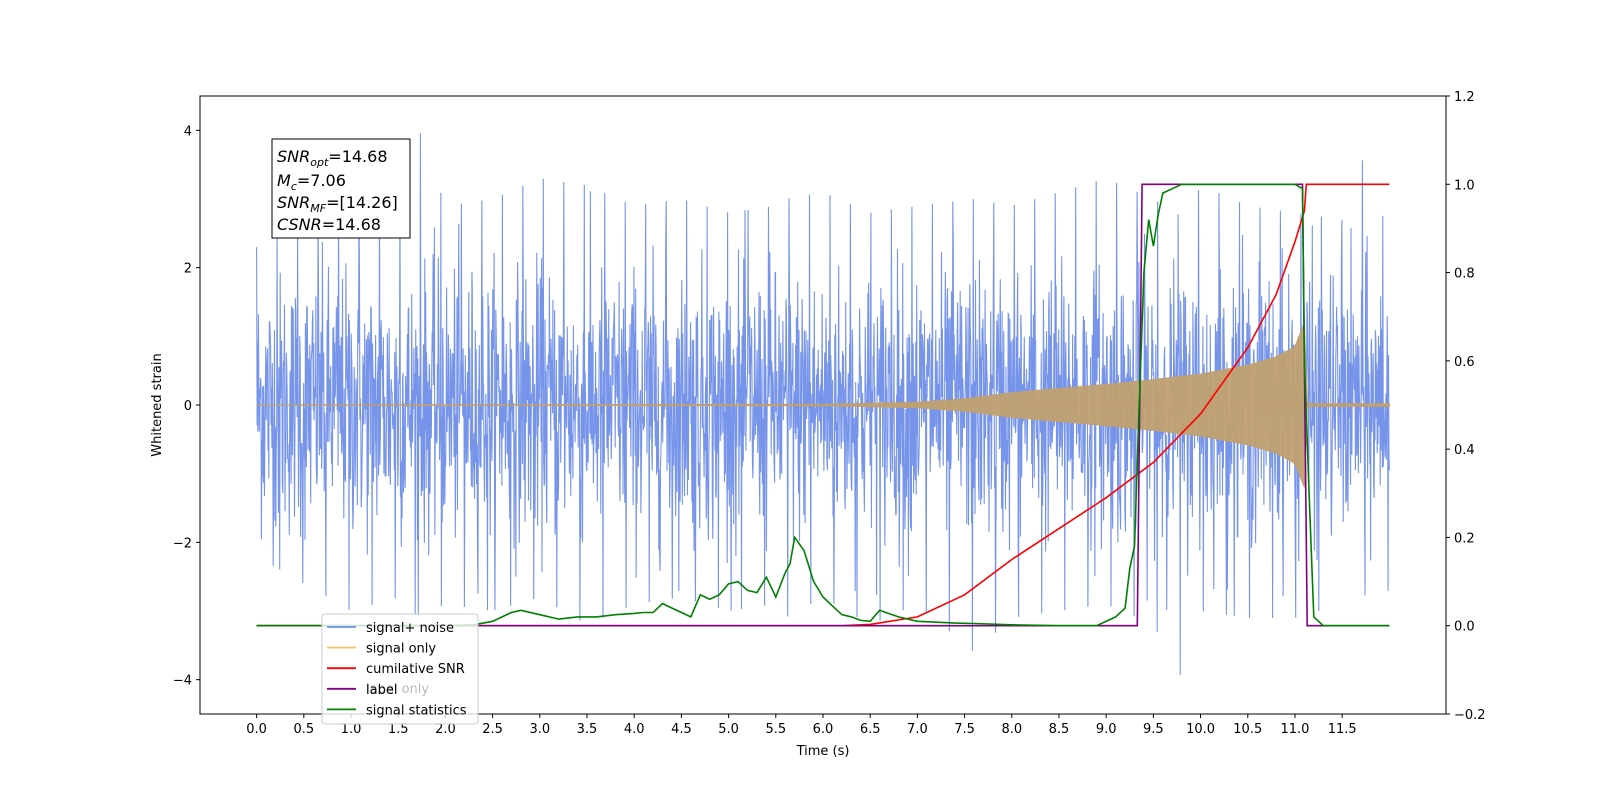 This screenshot has width=1600, height=800. What do you see at coordinates (337, 204) in the screenshot?
I see `annotation-line-snr-mf: SNRMF=[14.26]` at bounding box center [337, 204].